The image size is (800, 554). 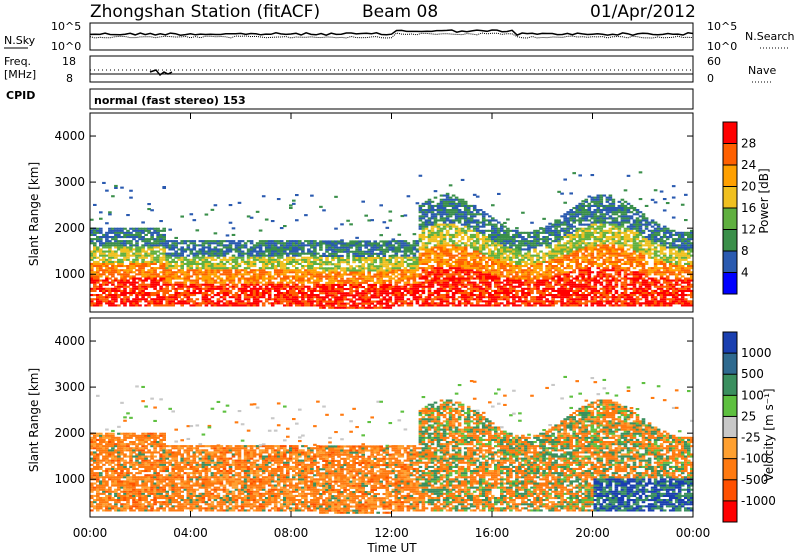 I want to click on nsky-label: N.Sky, so click(x=20, y=40).